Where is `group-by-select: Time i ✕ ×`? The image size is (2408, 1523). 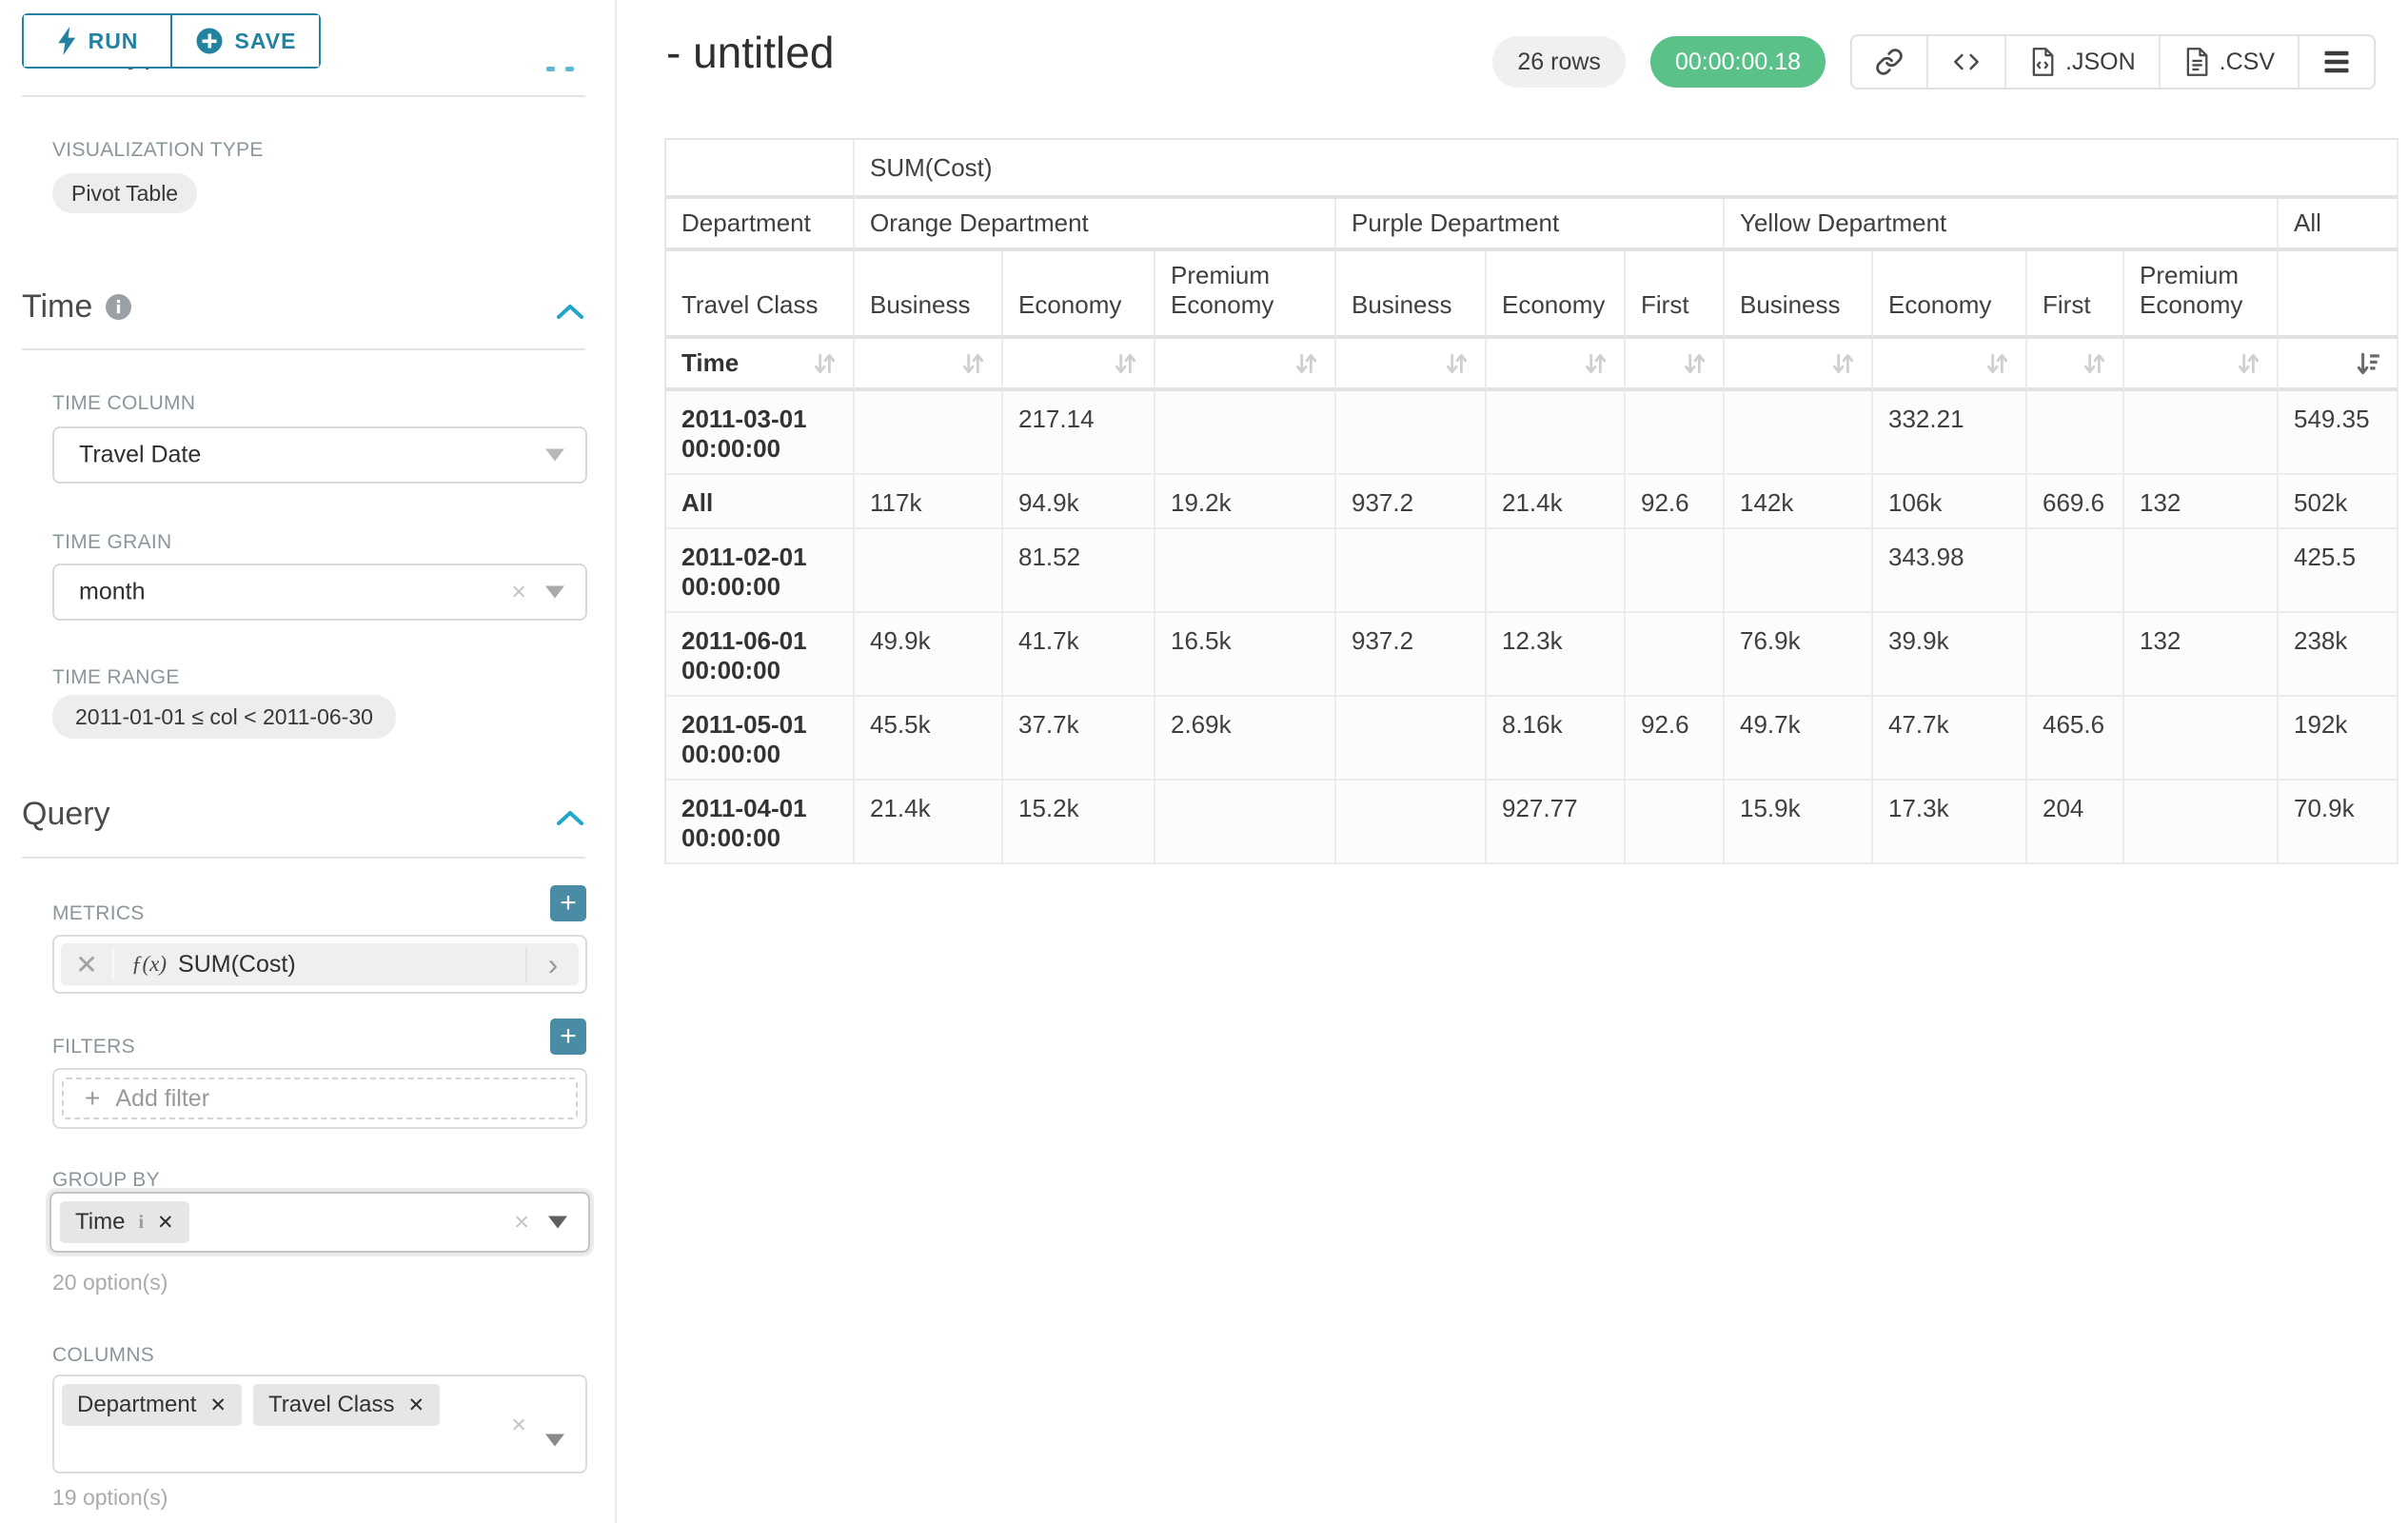 group-by-select: Time i ✕ × is located at coordinates (319, 1223).